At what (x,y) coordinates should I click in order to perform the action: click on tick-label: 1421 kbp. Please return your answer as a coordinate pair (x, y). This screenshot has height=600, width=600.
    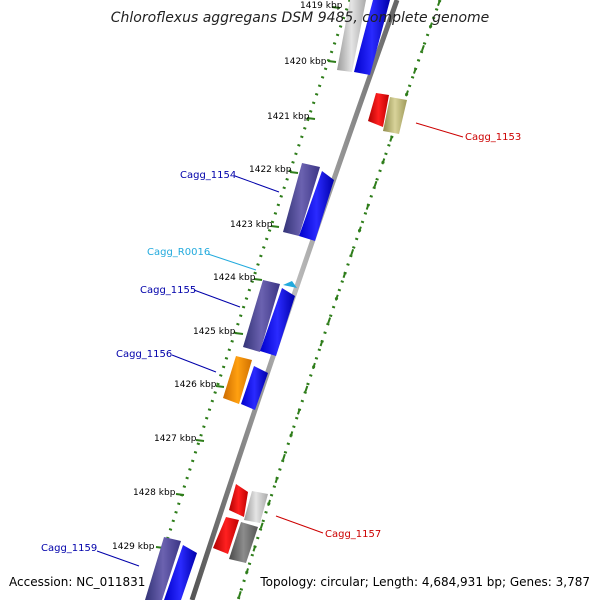
    Looking at the image, I should click on (288, 117).